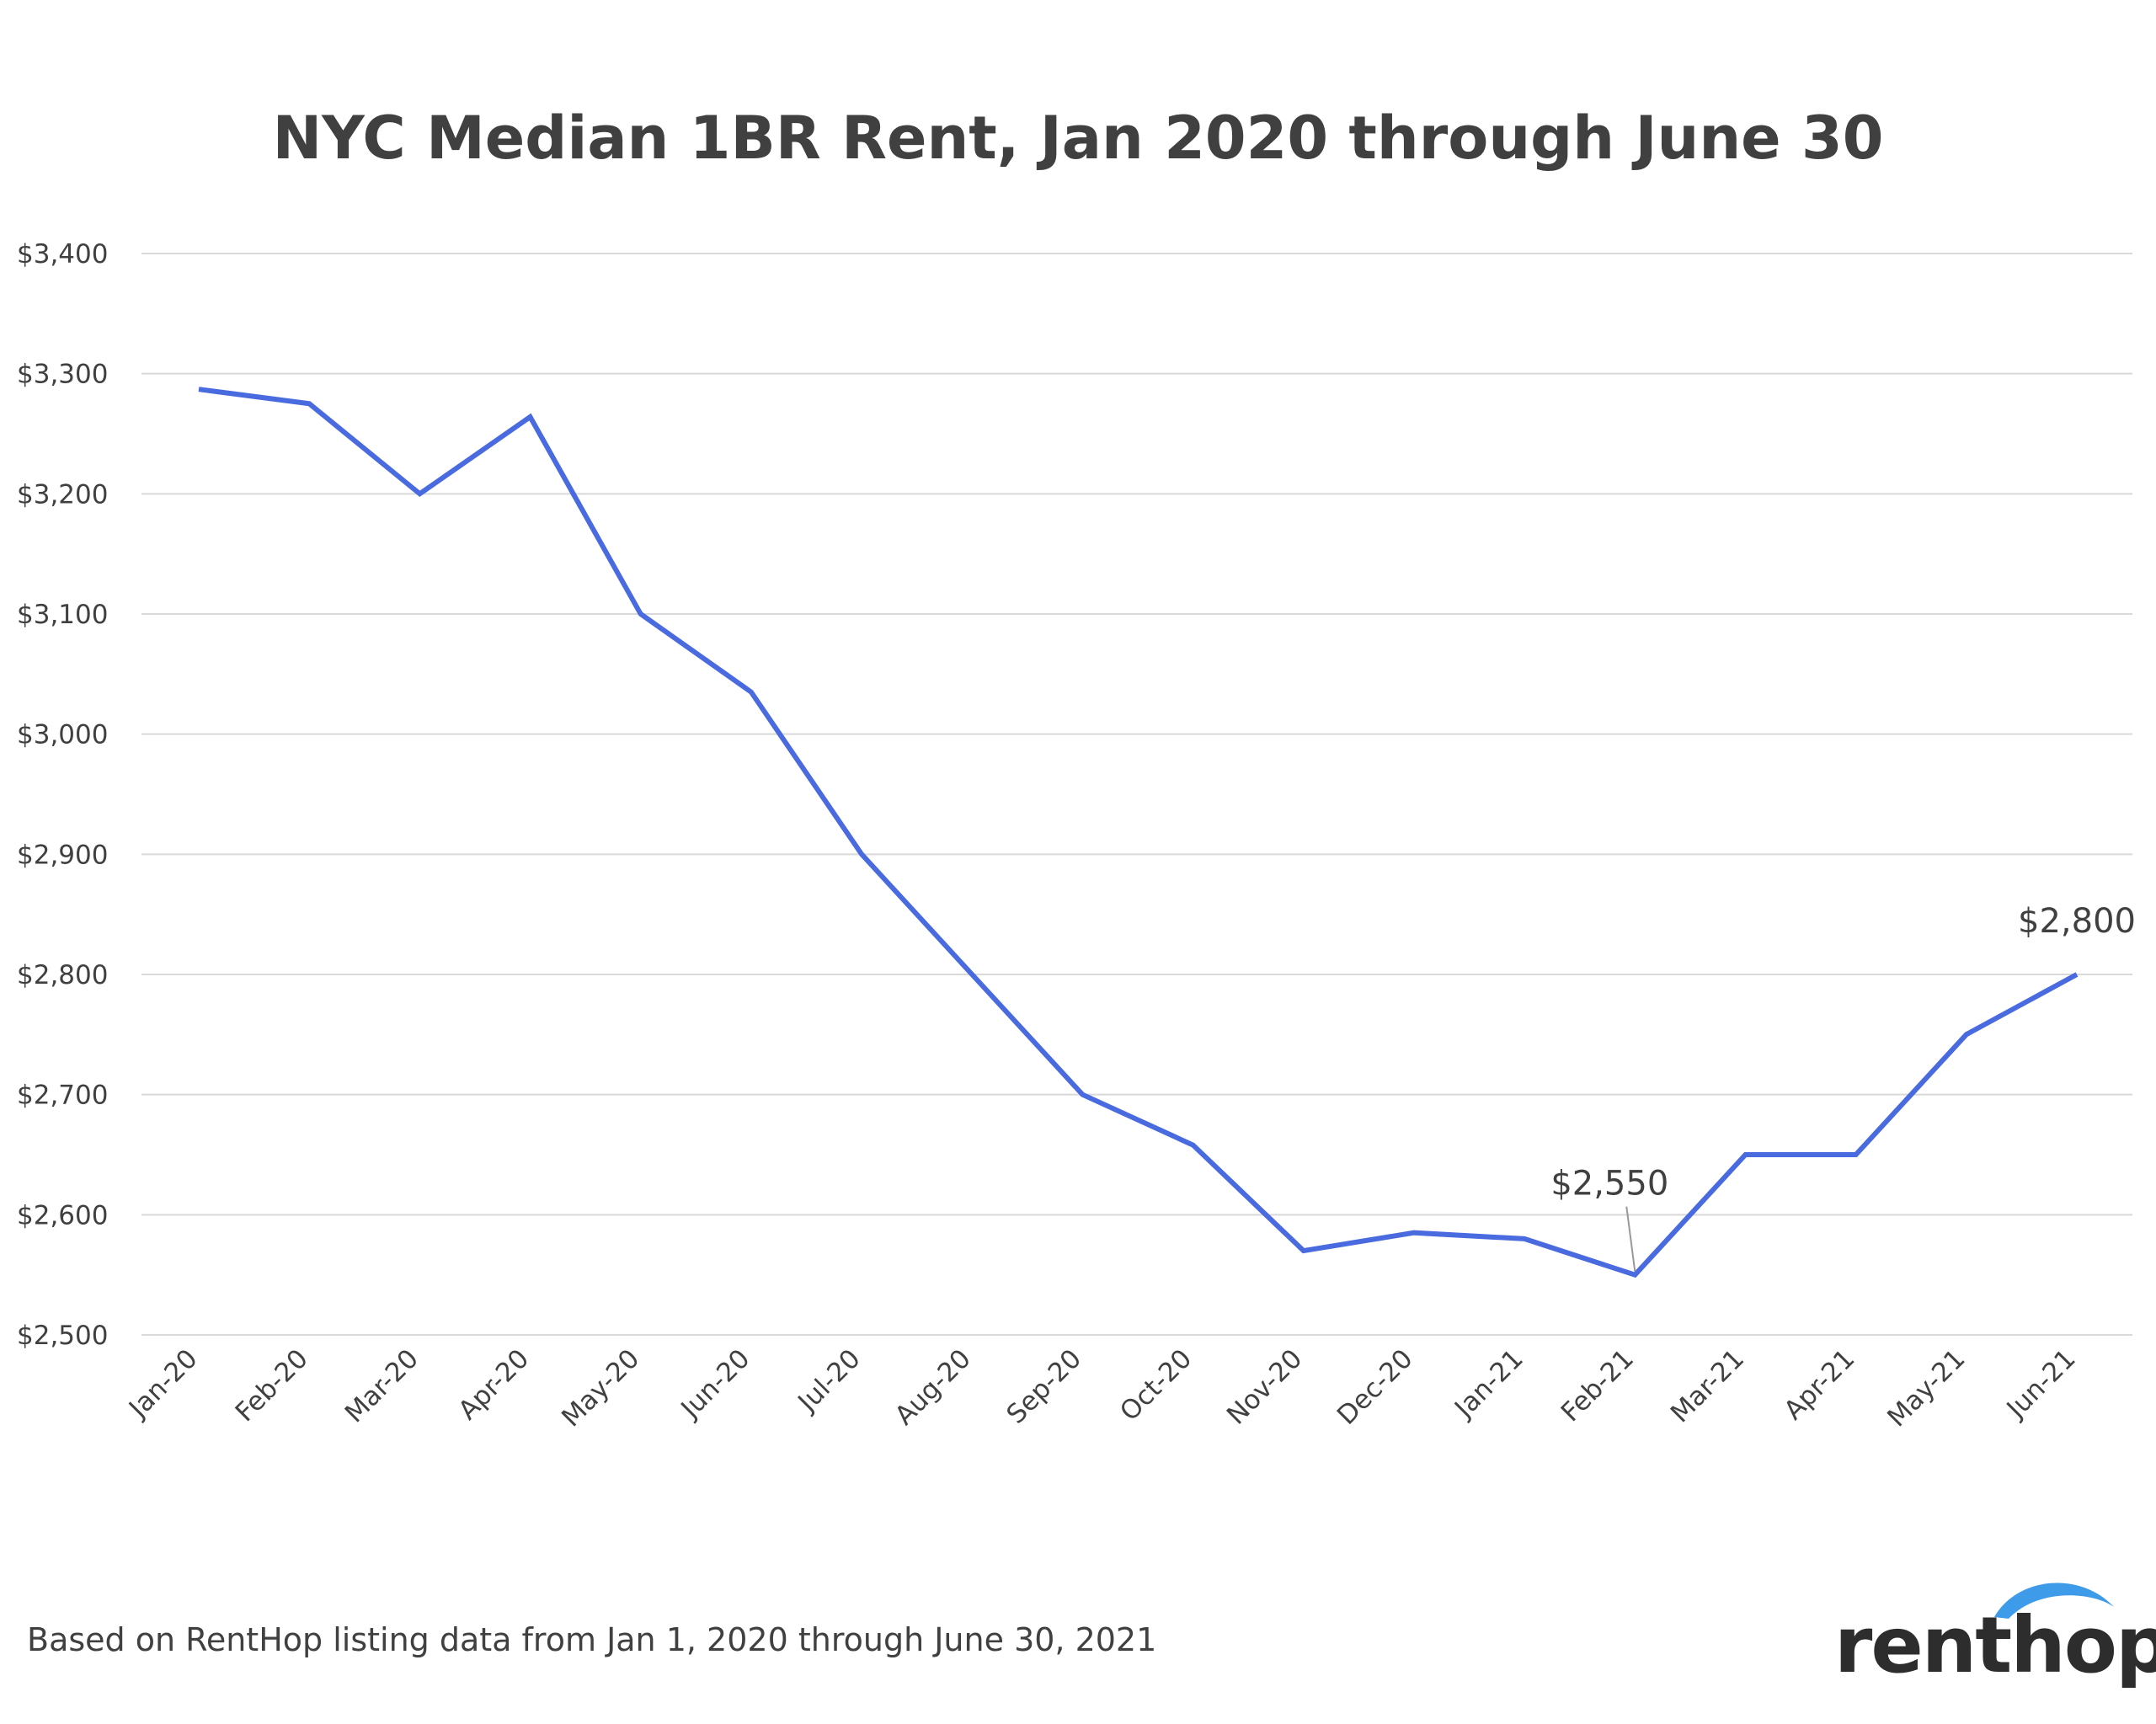 This screenshot has width=2156, height=1724. I want to click on y-tick-label: $2,700, so click(63, 1096).